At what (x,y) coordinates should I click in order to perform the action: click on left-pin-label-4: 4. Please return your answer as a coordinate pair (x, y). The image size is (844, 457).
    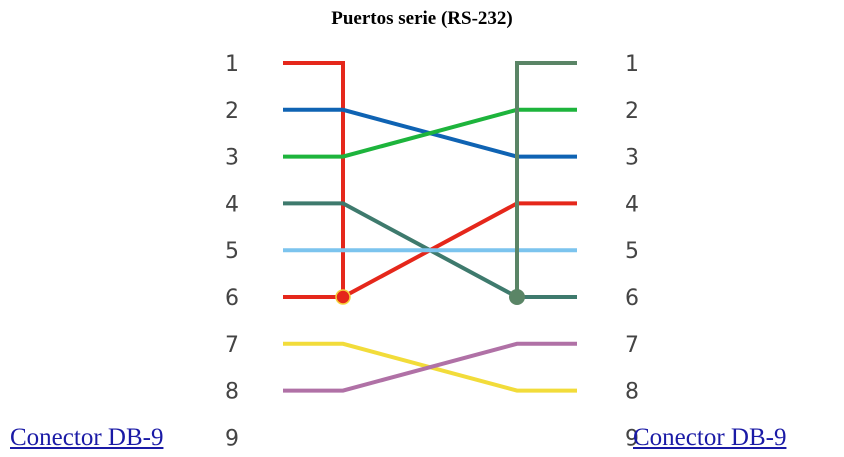
    Looking at the image, I should click on (232, 204).